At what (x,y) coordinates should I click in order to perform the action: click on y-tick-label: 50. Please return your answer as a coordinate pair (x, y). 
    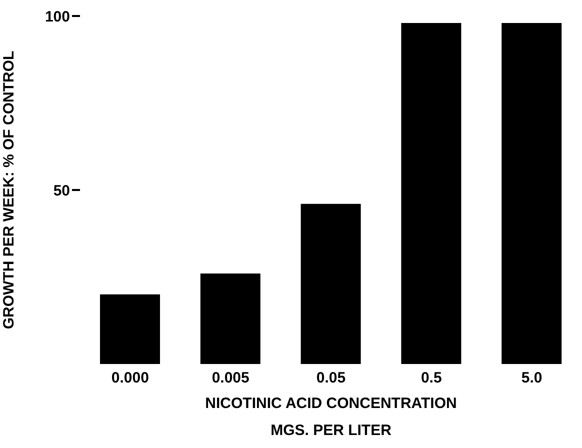
    Looking at the image, I should click on (61, 191).